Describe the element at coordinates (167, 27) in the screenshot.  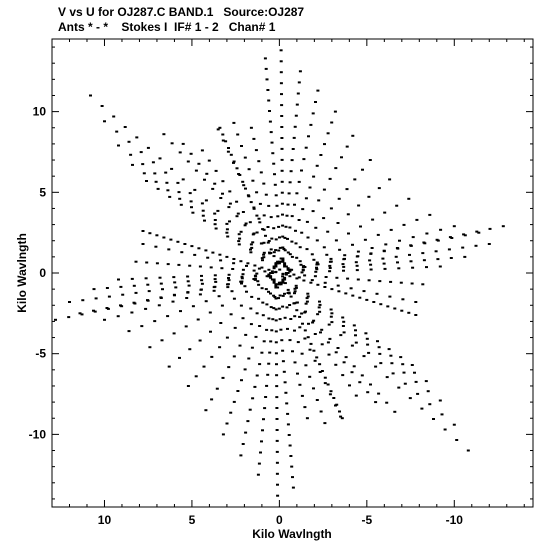
I see `chart-subtitle: Ants * - * Stokes I IF# 1 - 2 Chan# 1` at that location.